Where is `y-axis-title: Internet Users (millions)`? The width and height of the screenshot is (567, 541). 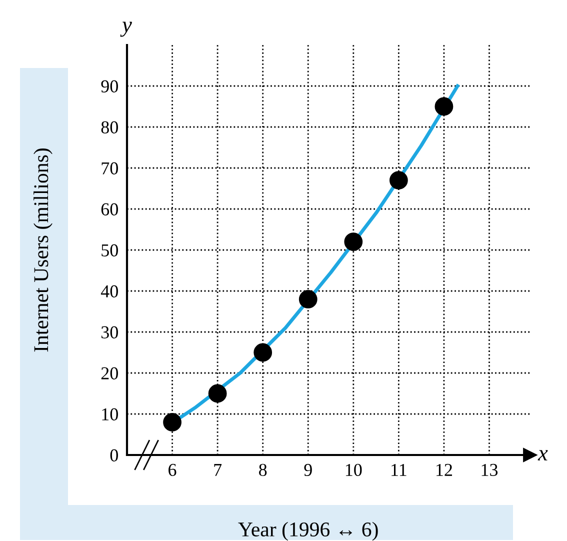
y-axis-title: Internet Users (millions) is located at coordinates (43, 250).